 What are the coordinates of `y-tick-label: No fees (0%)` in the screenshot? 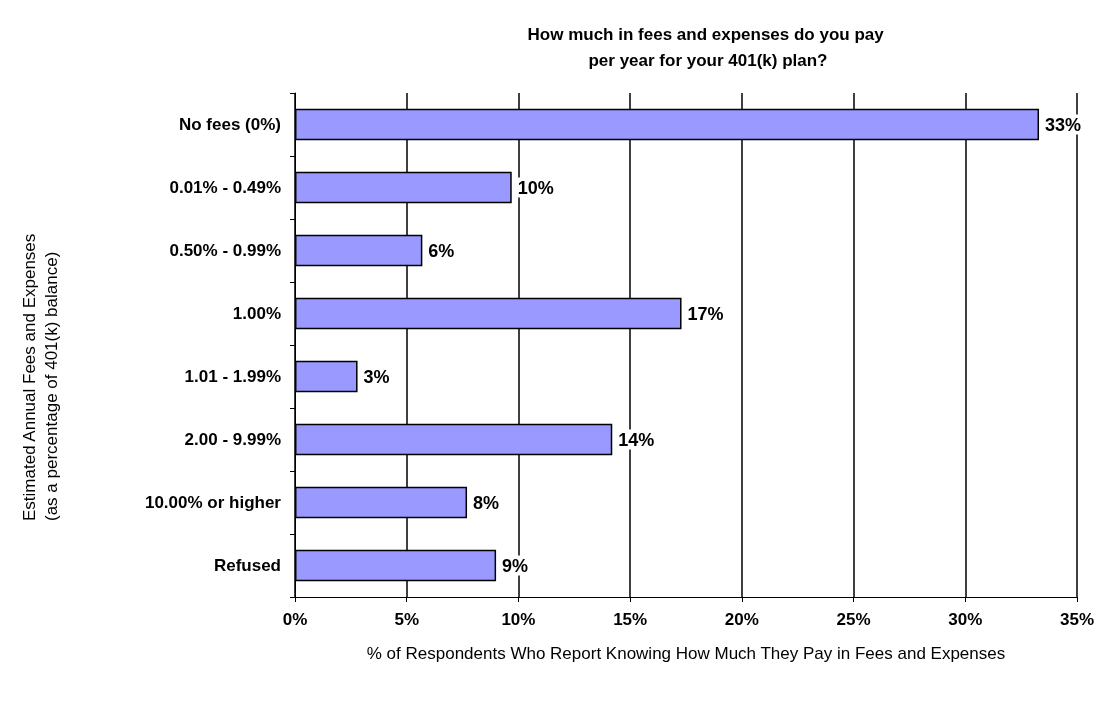 It's located at (229, 124).